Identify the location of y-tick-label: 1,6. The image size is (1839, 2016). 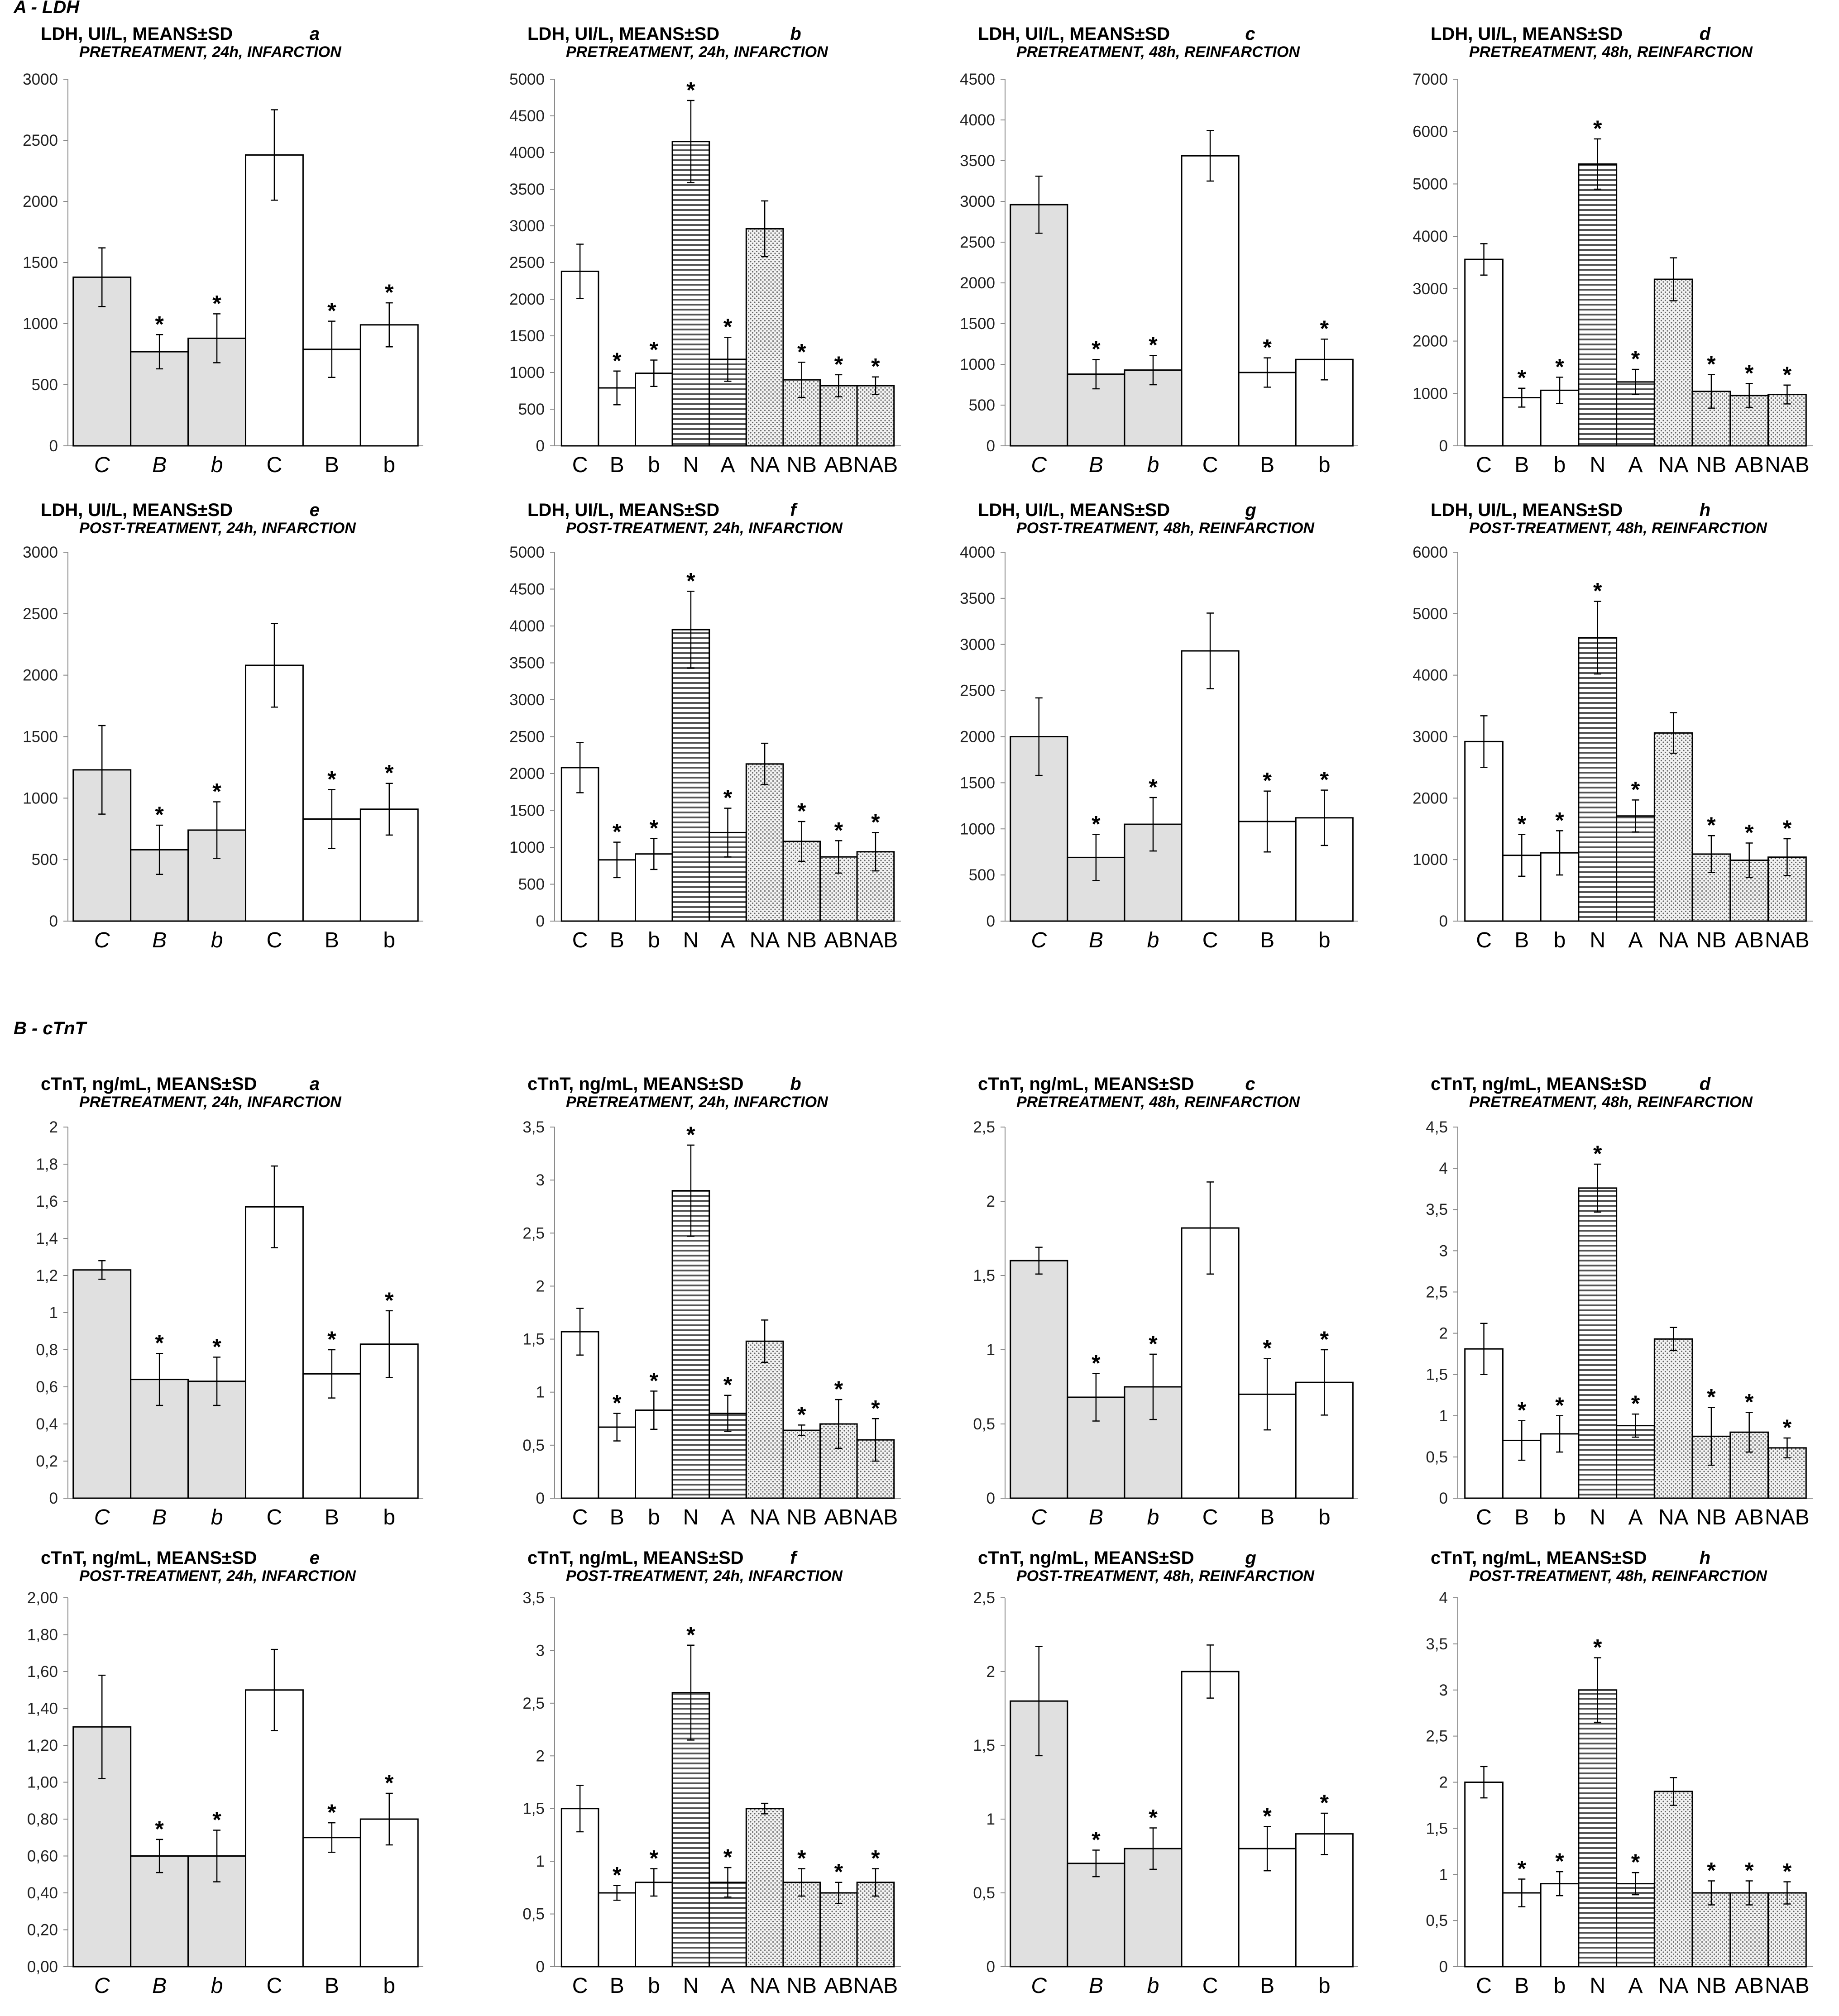
(47, 1201).